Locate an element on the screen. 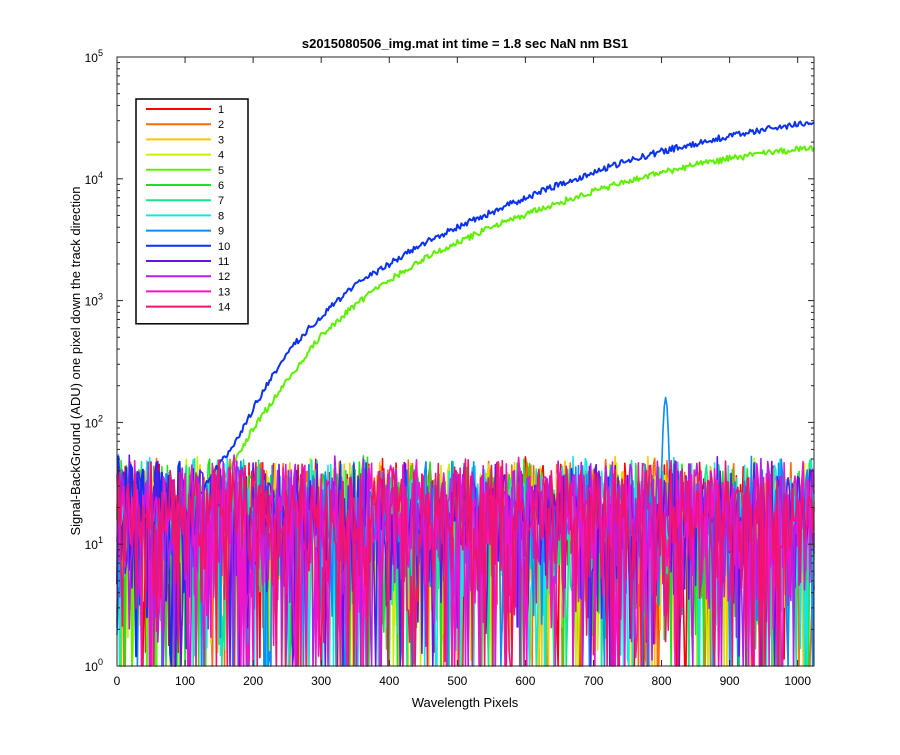 The width and height of the screenshot is (900, 755). legend-label-6: 6 is located at coordinates (221, 186).